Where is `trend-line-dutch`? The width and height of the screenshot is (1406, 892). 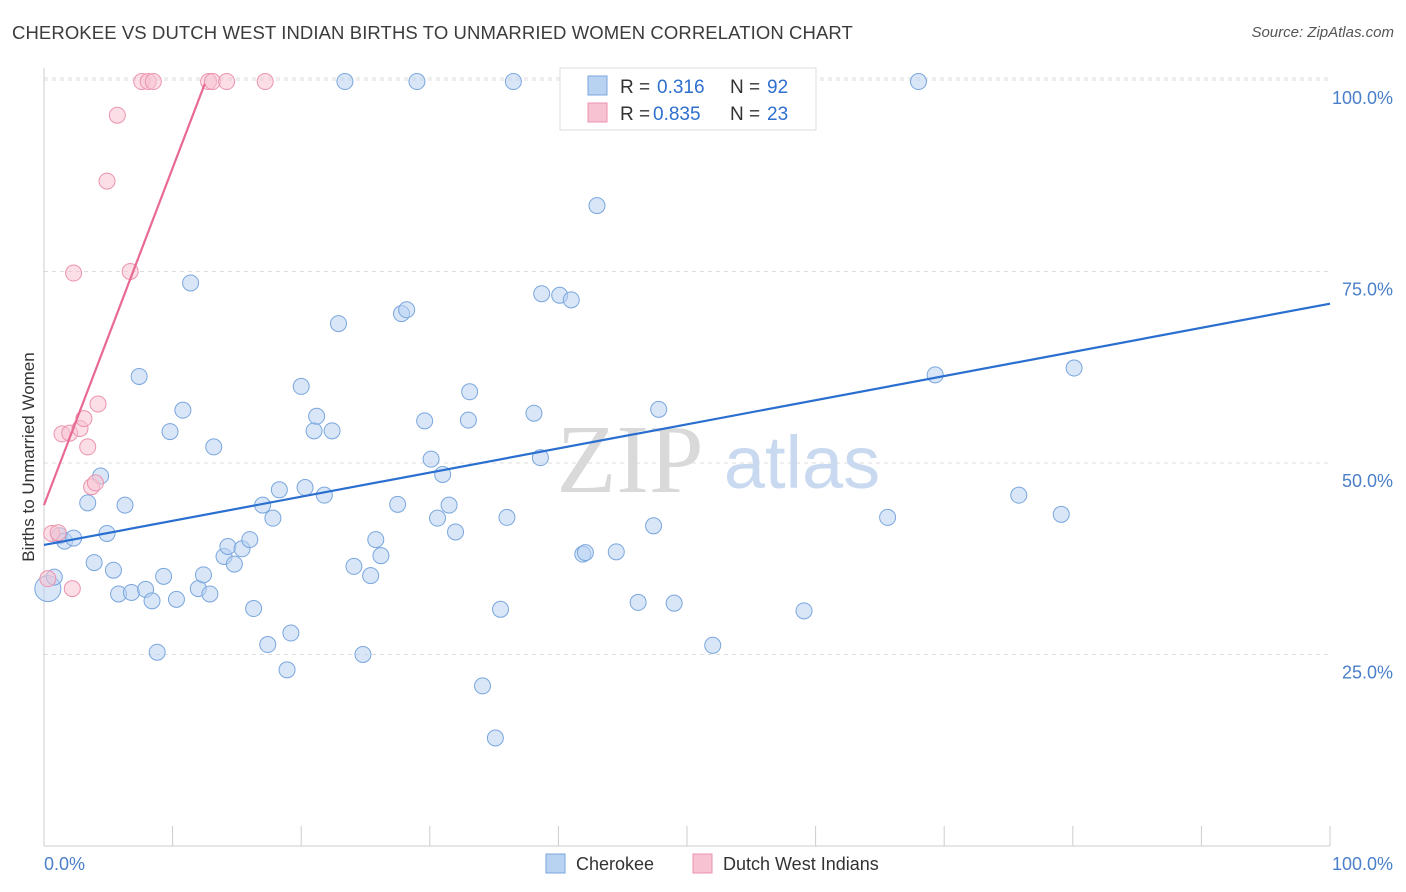 trend-line-dutch is located at coordinates (124, 294).